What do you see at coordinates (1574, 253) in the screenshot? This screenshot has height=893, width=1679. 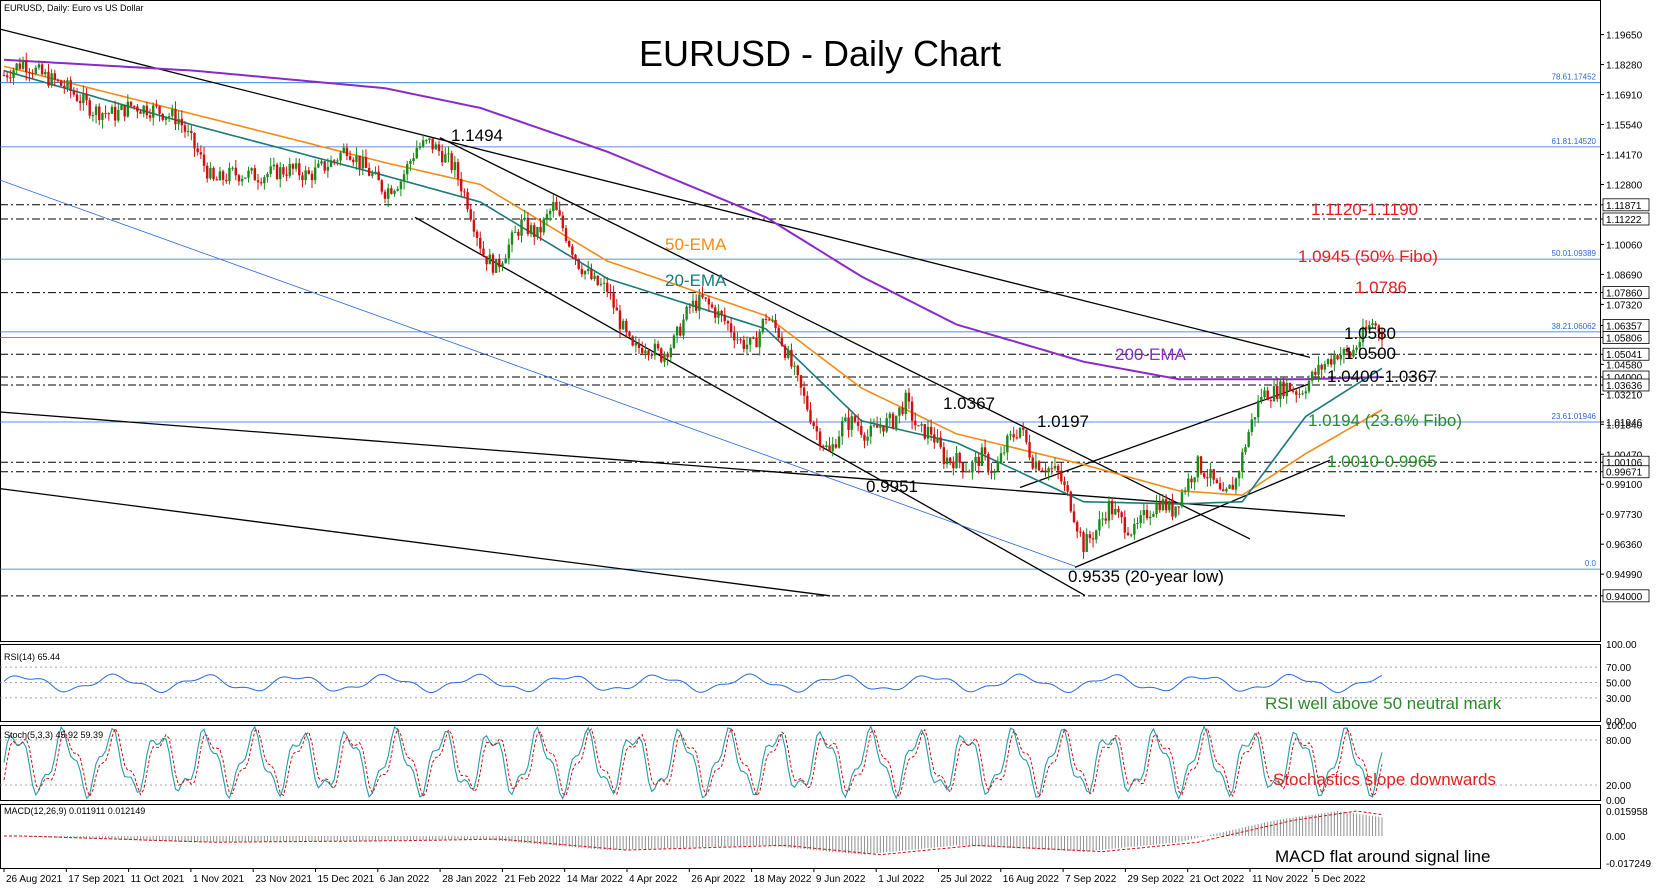 I see `fibo-label: 50.01.09389` at bounding box center [1574, 253].